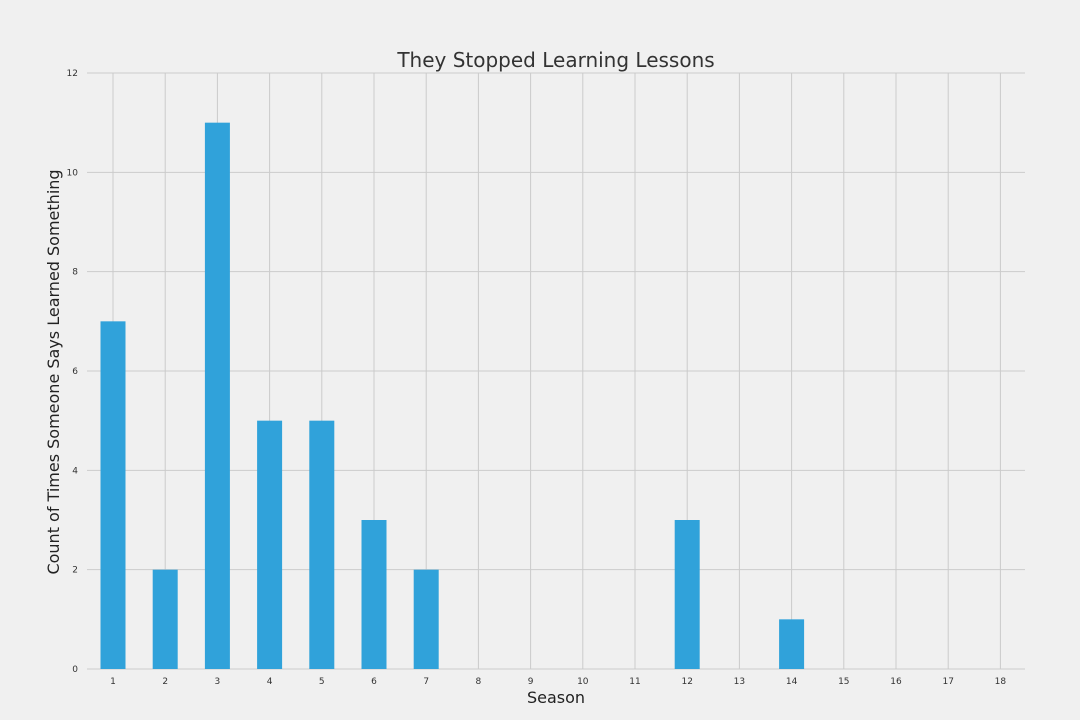 This screenshot has height=720, width=1080. What do you see at coordinates (792, 682) in the screenshot?
I see `x-tick-label: 14` at bounding box center [792, 682].